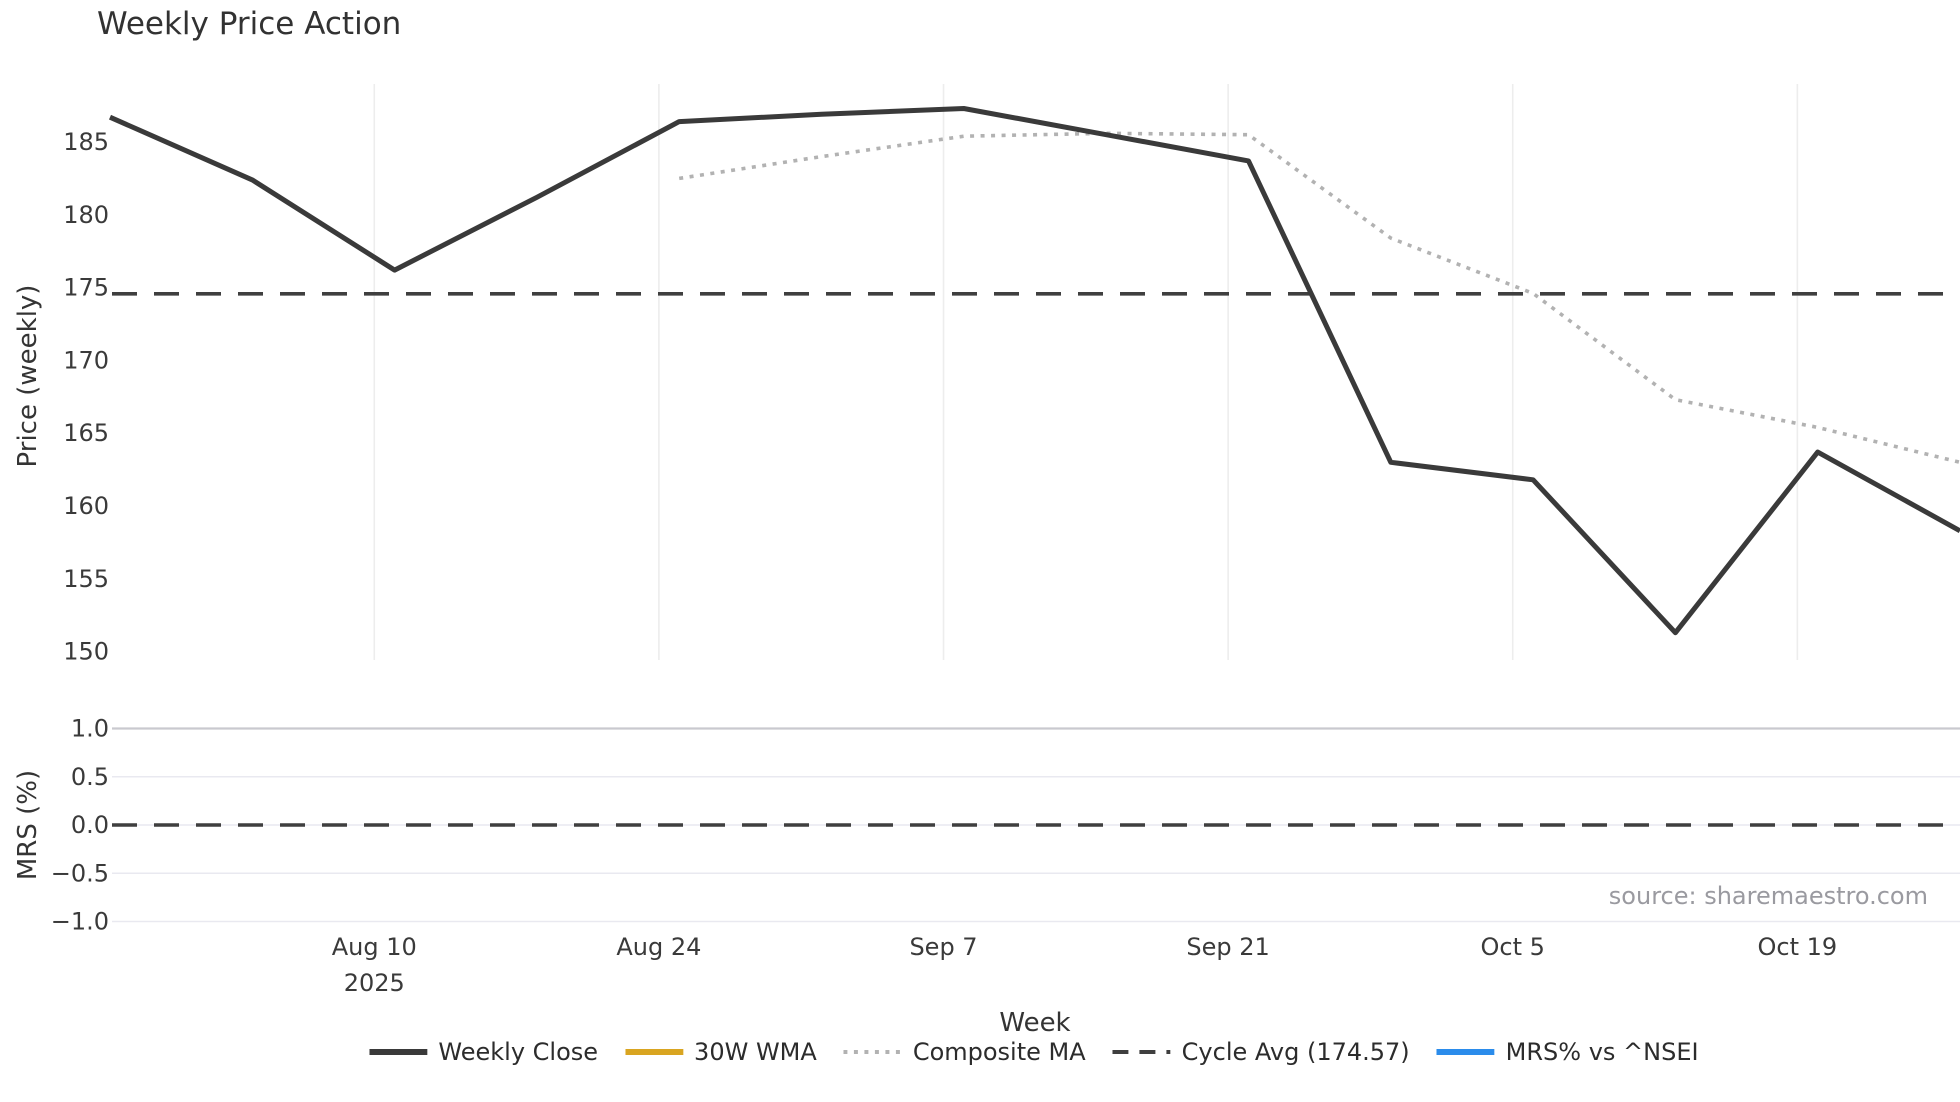 Image resolution: width=1960 pixels, height=1102 pixels. Describe the element at coordinates (90, 777) in the screenshot. I see `mrs-y-tick-label: 0.5` at that location.